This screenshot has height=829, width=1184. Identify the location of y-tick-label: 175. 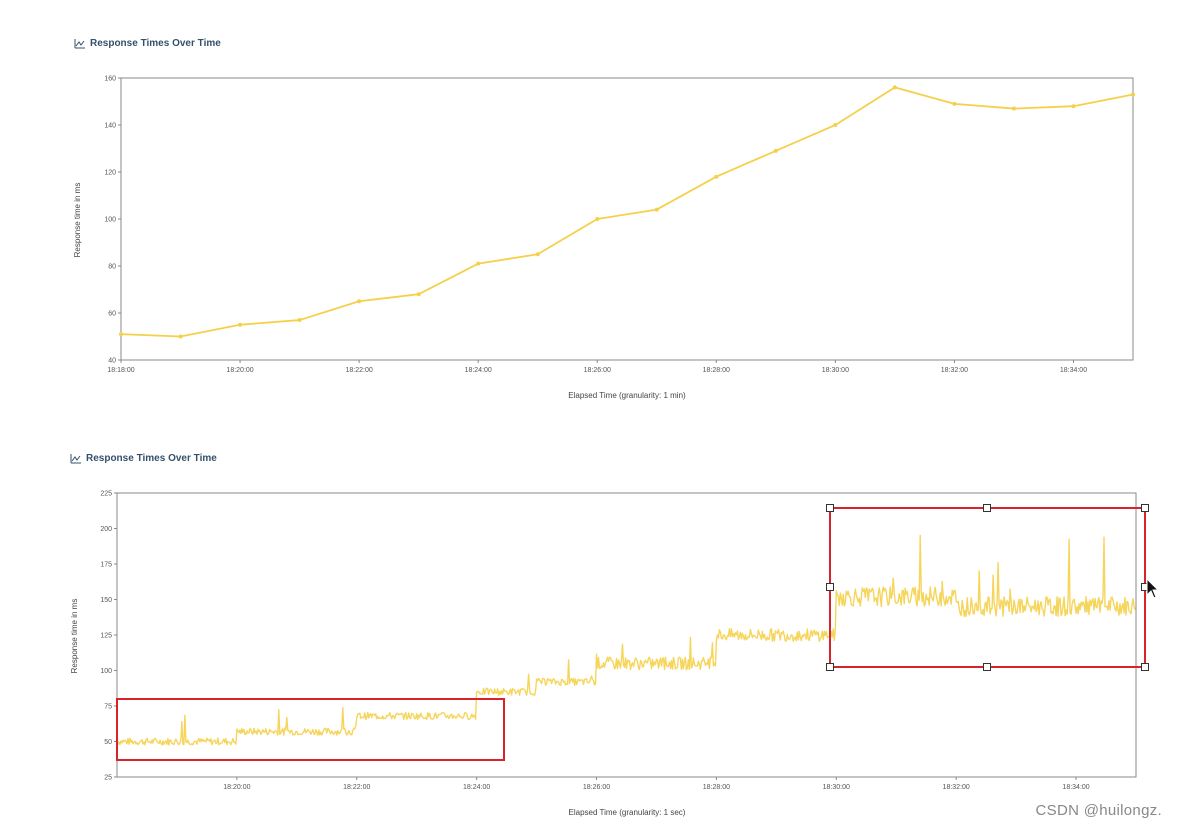
(106, 565).